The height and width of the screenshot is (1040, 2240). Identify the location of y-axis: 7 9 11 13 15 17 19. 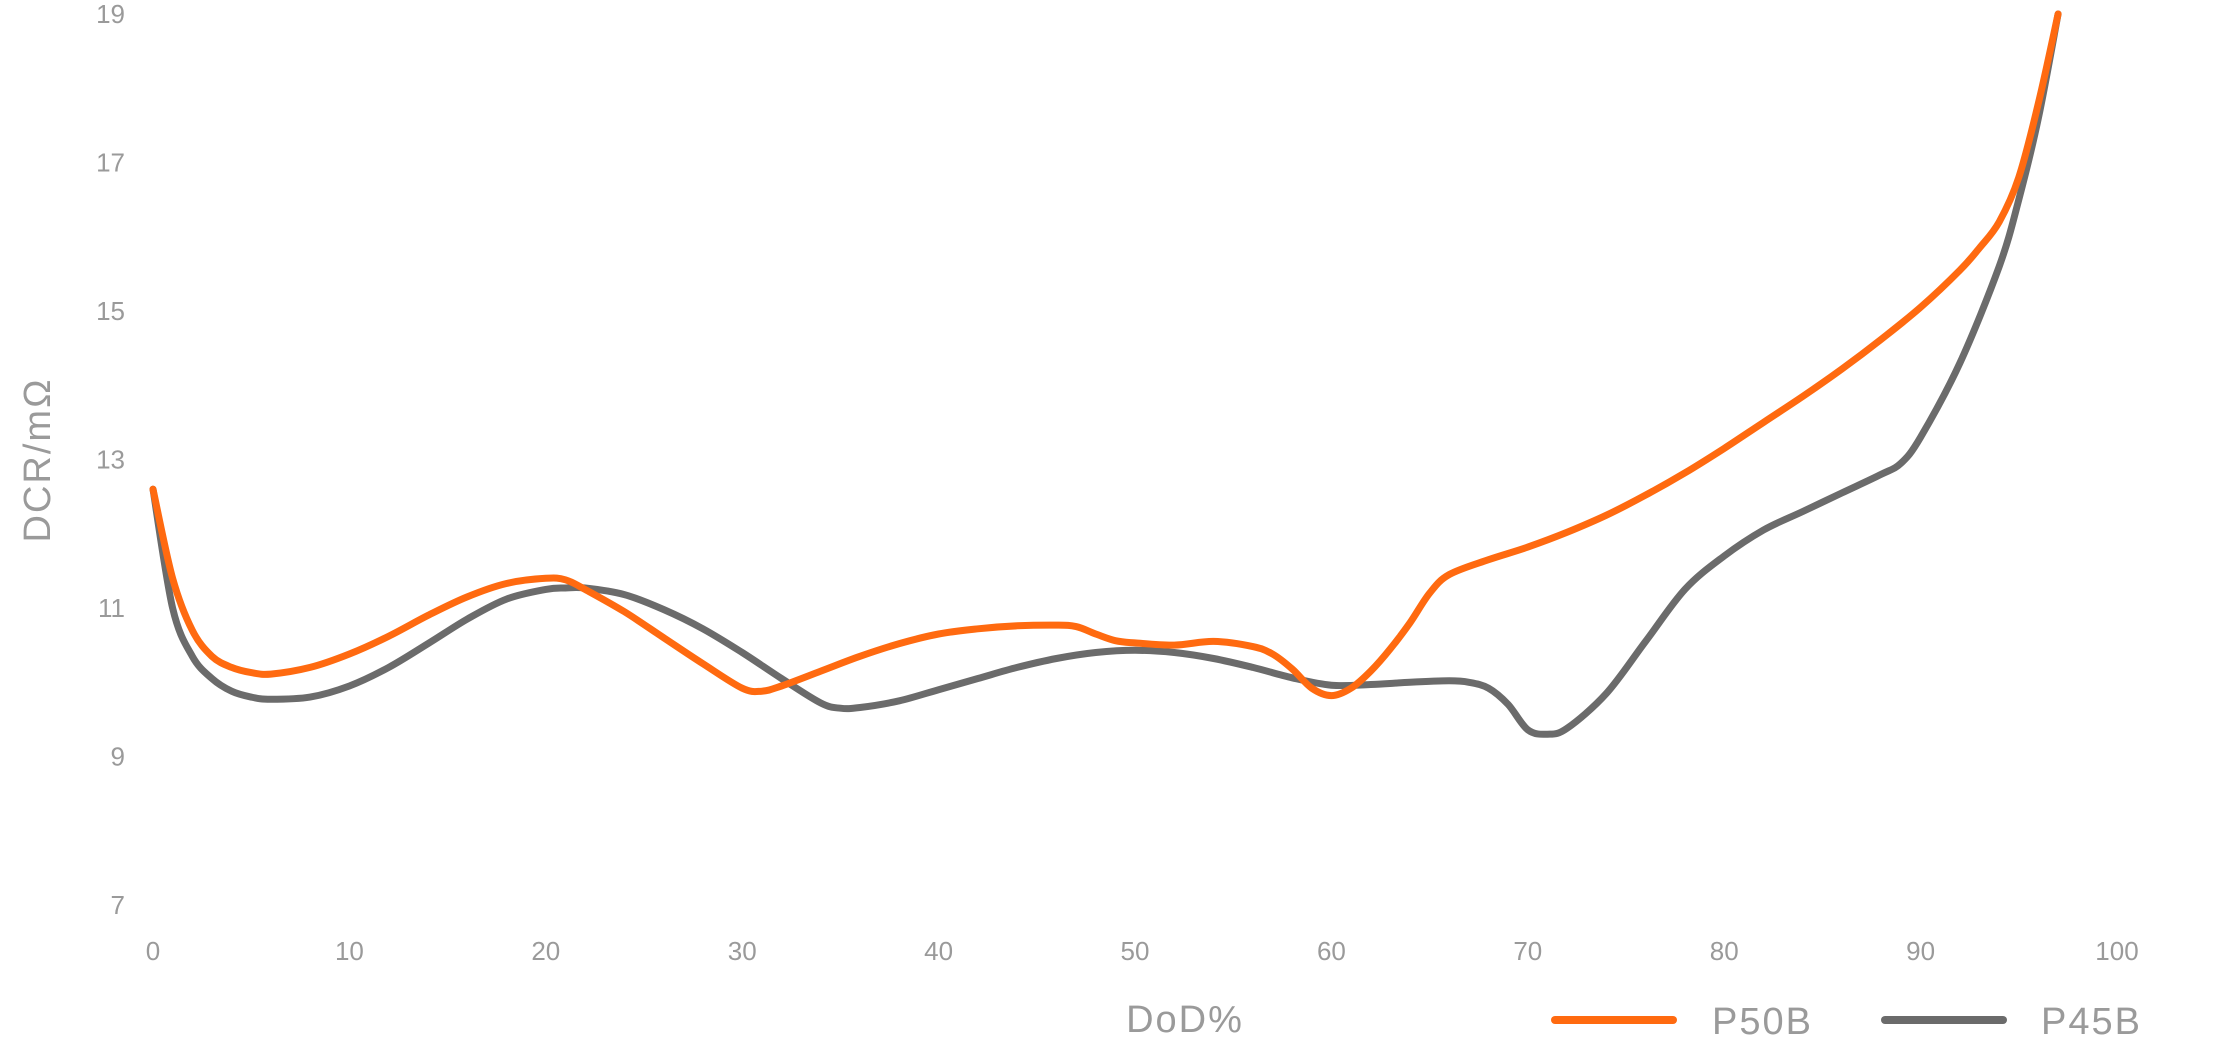
(110, 460).